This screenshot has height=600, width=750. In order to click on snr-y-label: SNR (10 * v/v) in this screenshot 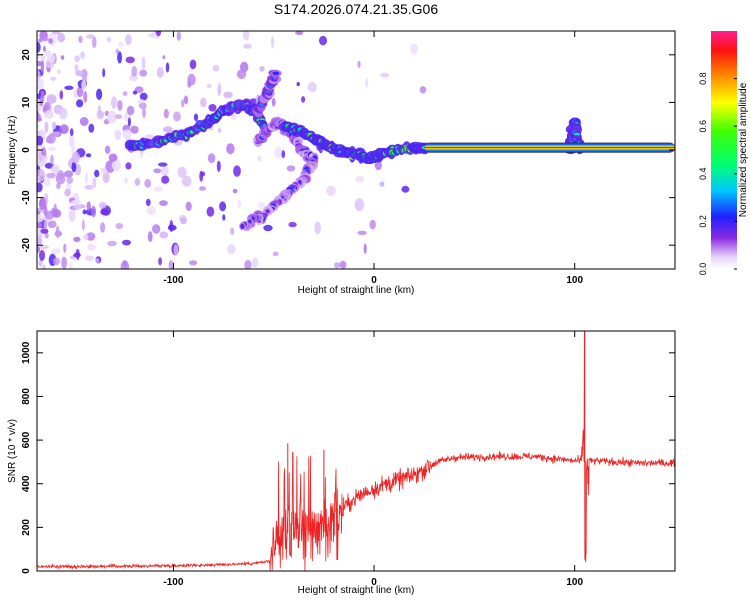, I will do `click(12, 451)`.